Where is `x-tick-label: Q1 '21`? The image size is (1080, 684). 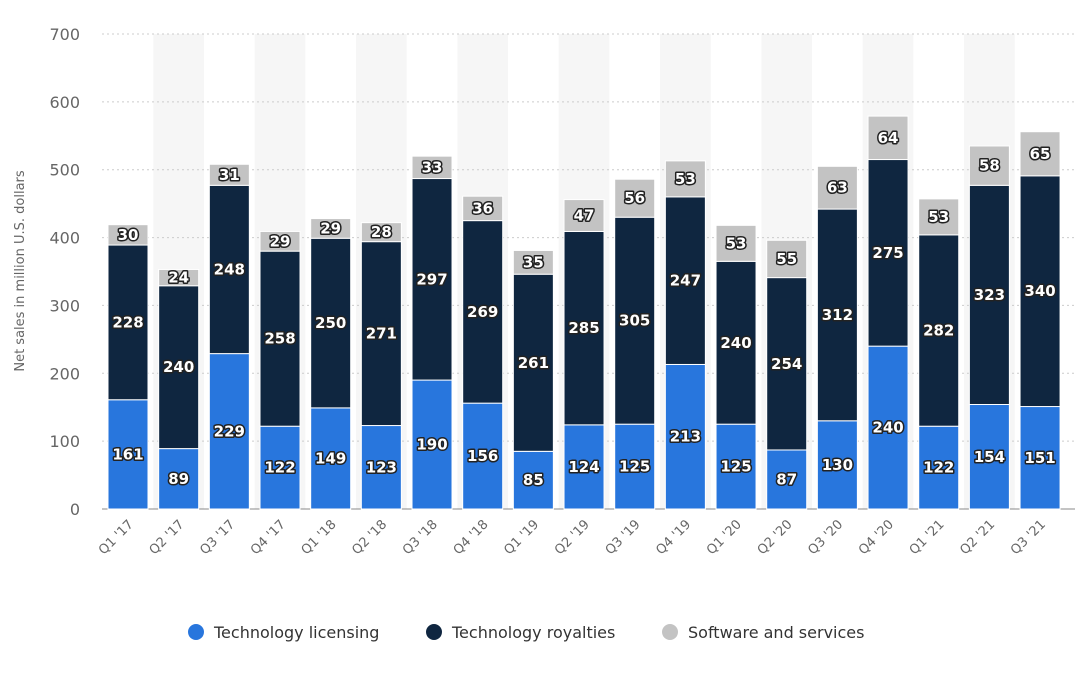
x-tick-label: Q1 '21 is located at coordinates (927, 537).